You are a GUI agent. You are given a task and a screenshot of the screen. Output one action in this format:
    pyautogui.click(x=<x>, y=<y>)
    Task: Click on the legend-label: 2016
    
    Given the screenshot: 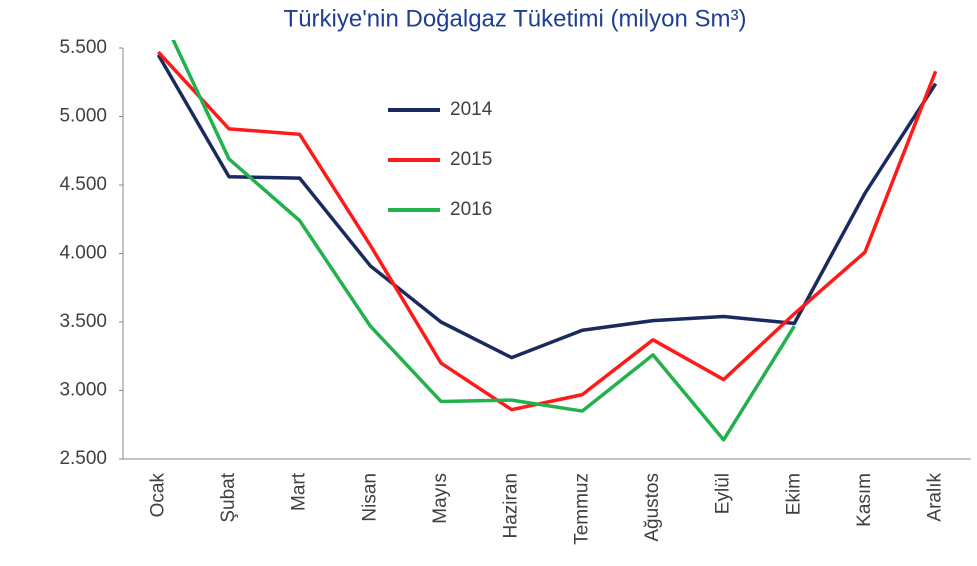 What is the action you would take?
    pyautogui.click(x=471, y=209)
    